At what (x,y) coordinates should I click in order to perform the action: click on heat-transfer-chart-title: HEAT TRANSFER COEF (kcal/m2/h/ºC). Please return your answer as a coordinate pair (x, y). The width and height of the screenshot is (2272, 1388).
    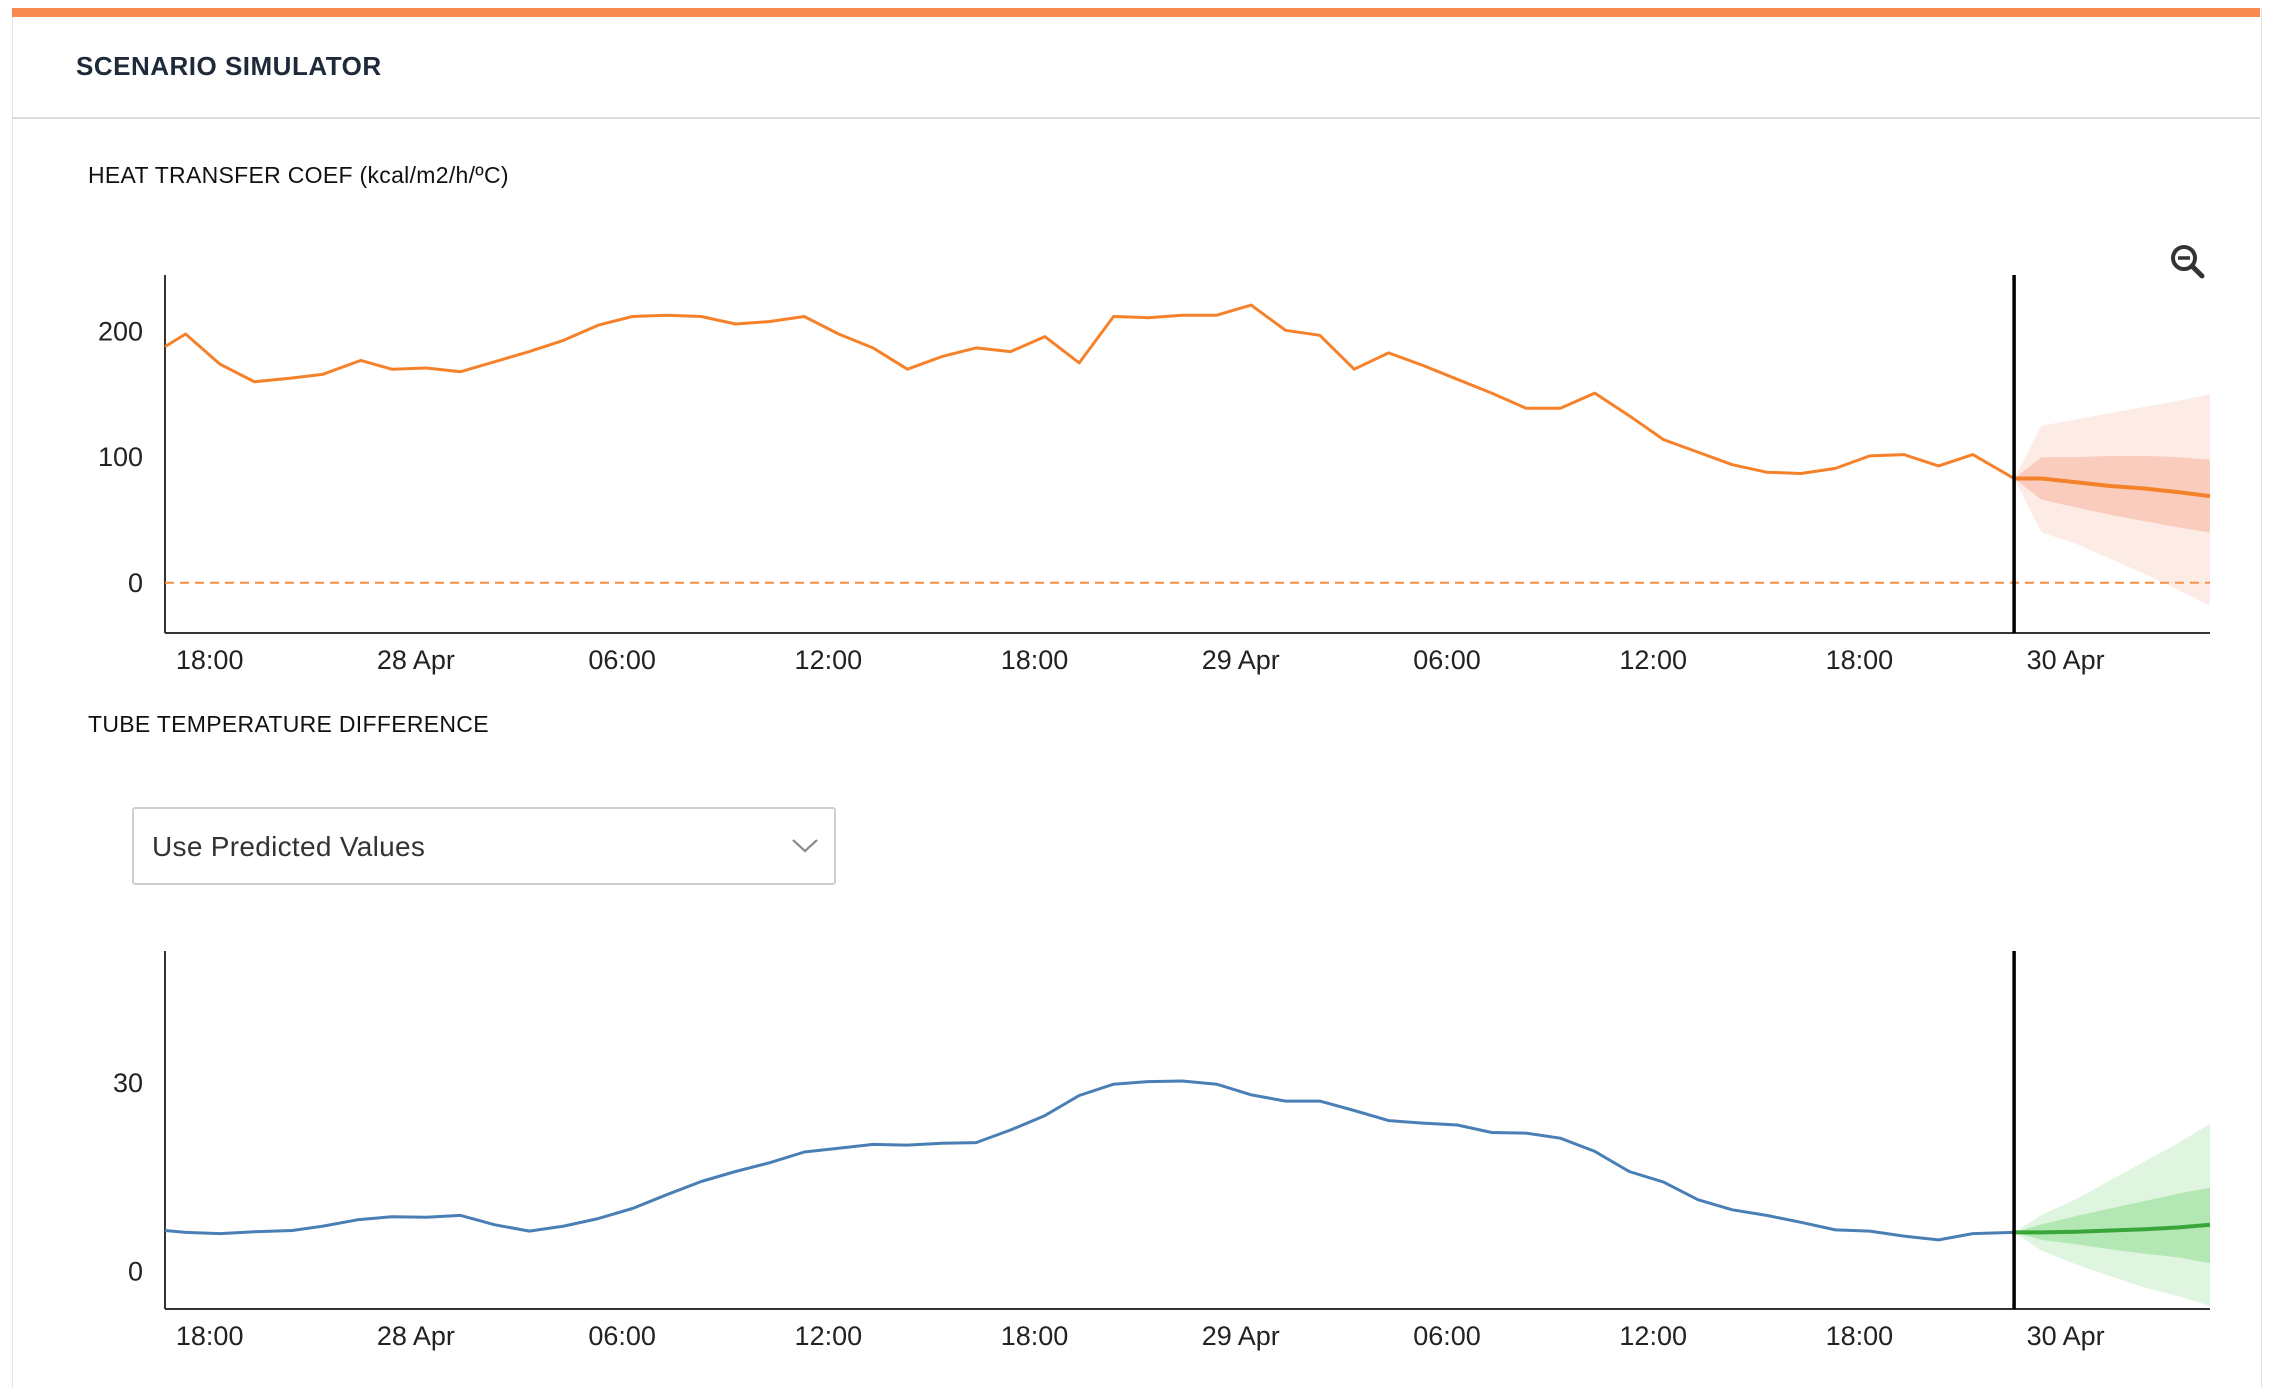
    Looking at the image, I should click on (298, 175).